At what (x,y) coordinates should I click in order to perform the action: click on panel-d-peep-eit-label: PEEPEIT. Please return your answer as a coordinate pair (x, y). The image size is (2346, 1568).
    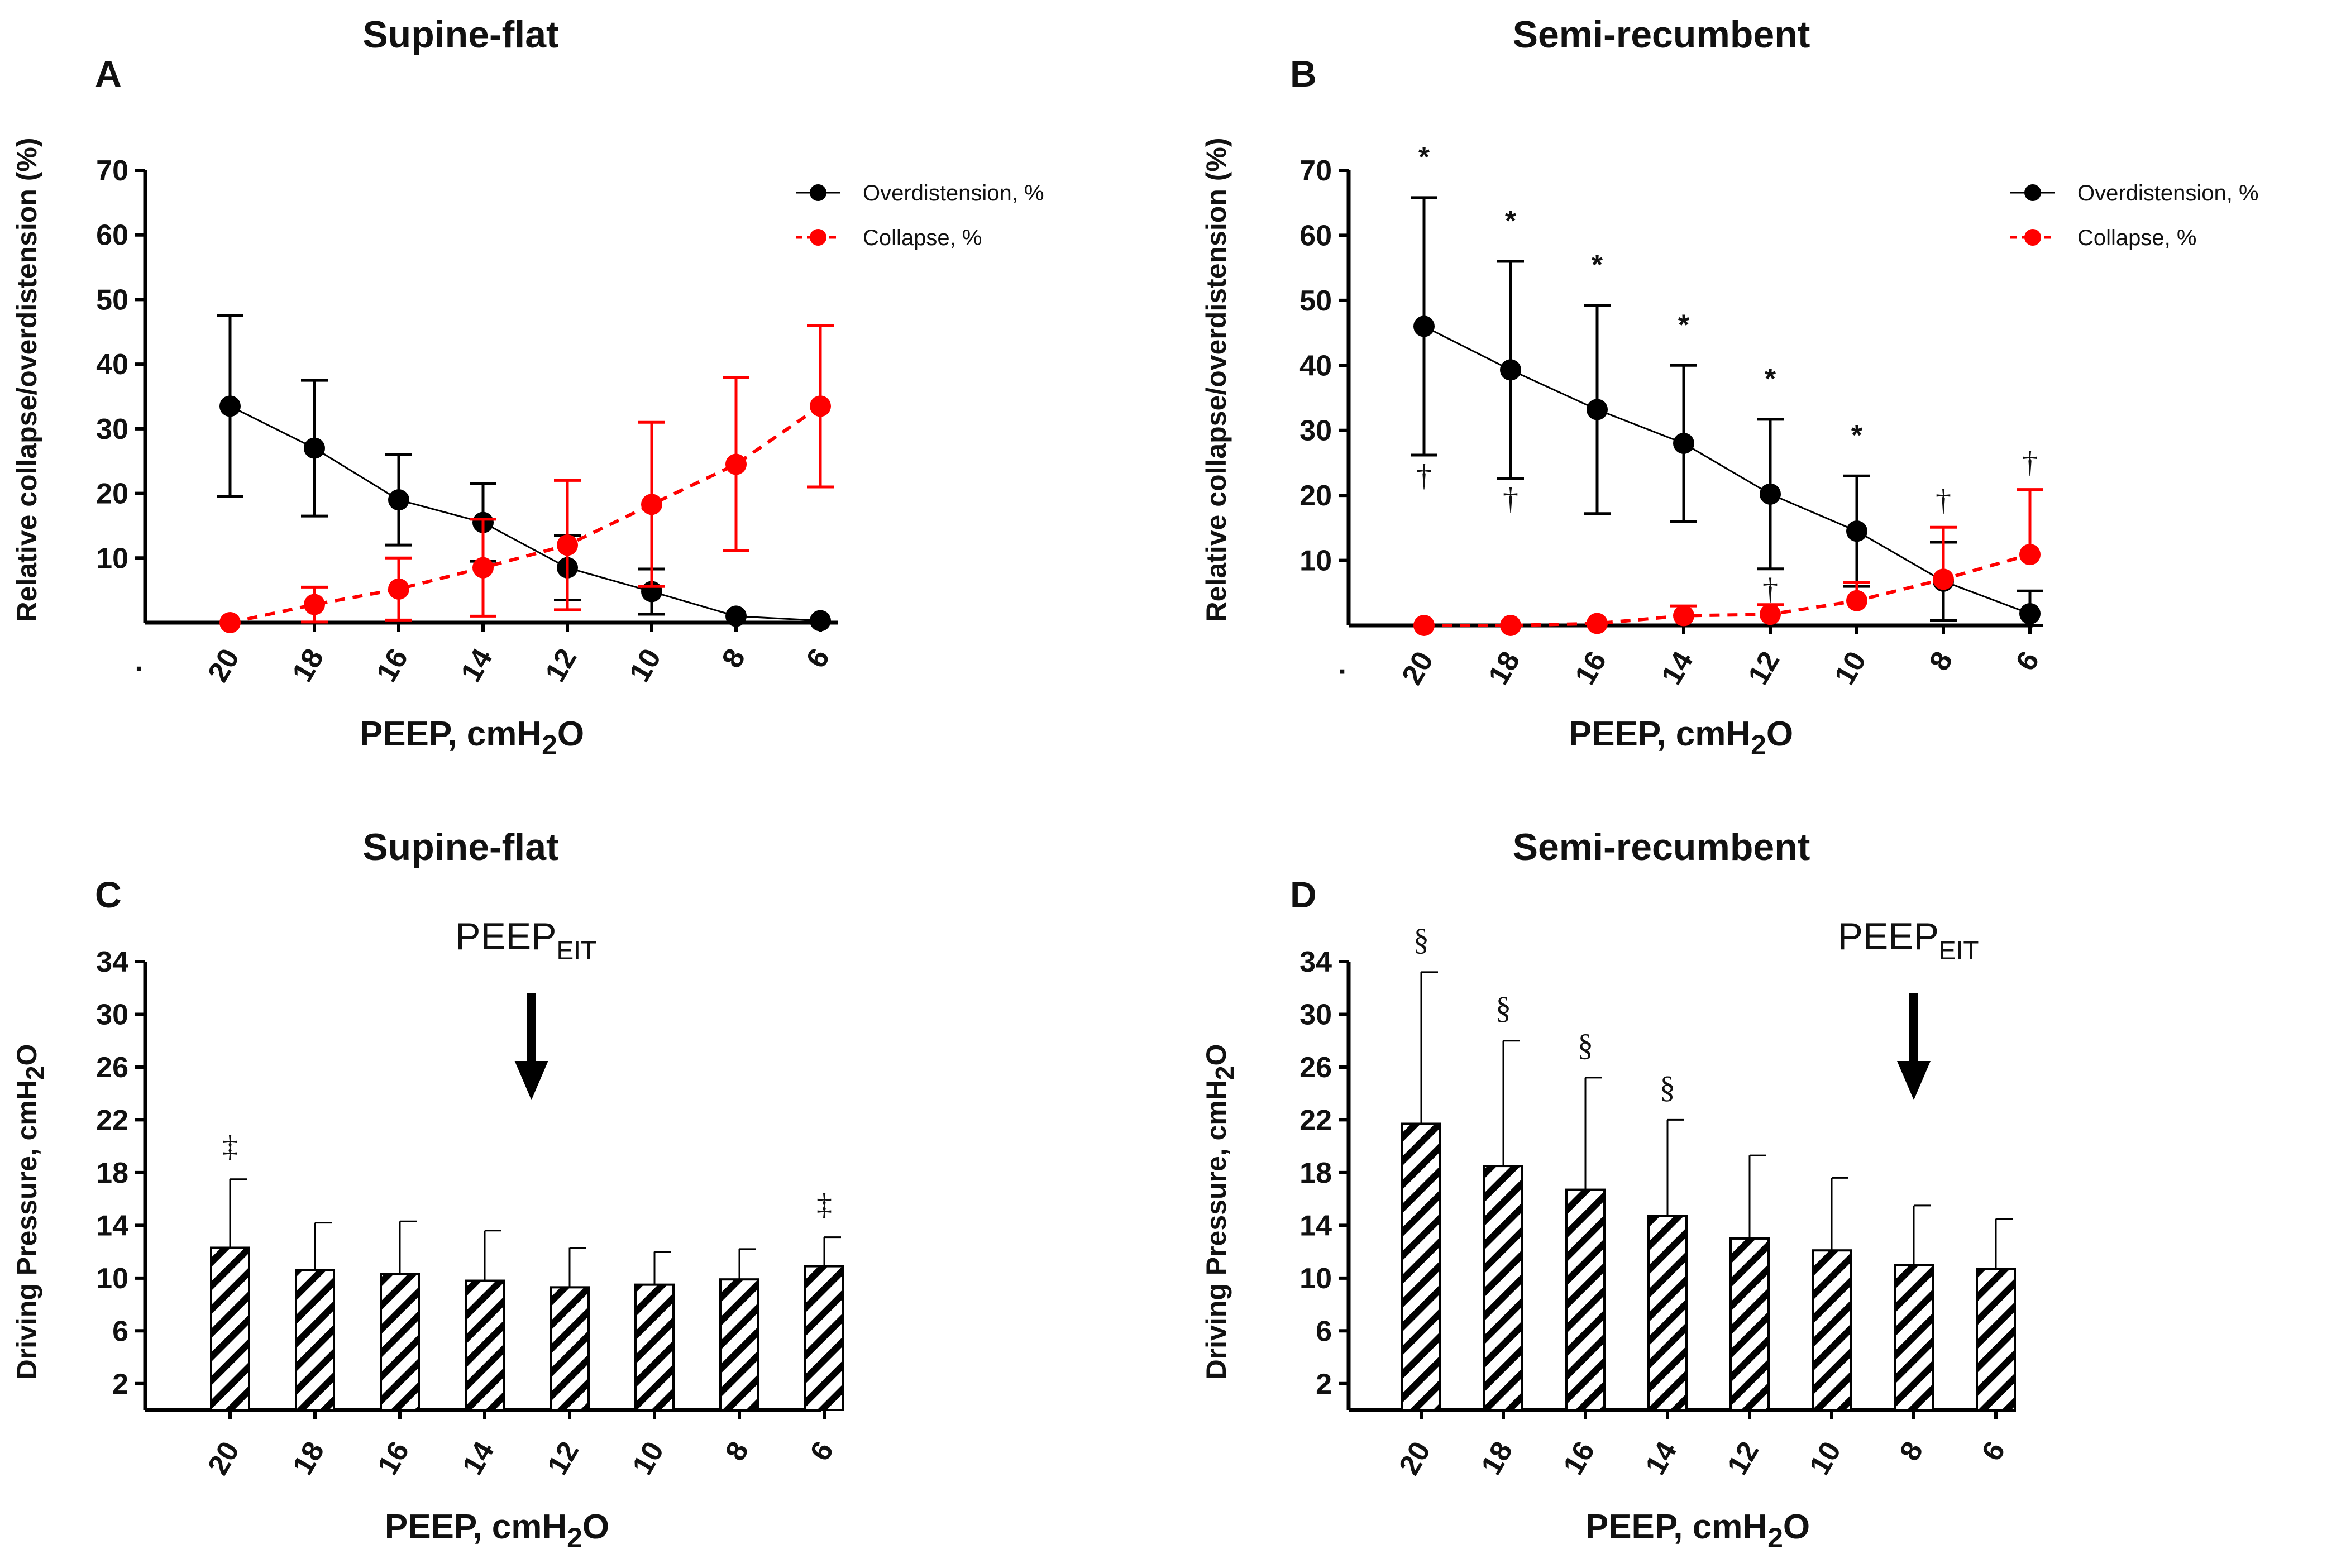
    Looking at the image, I should click on (1908, 940).